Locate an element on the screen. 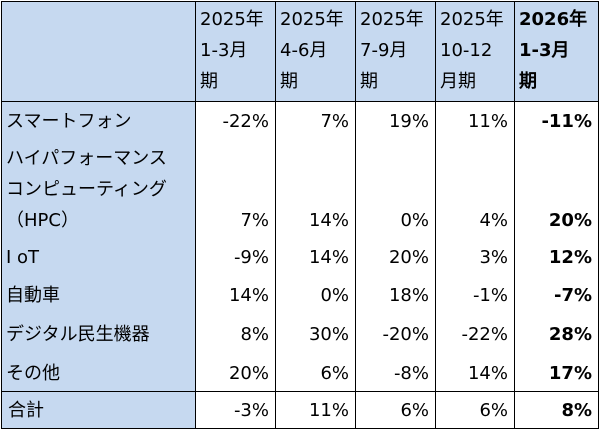 The image size is (600, 429). row-label: ハイパフォーマンス コンピューティング （HPC） is located at coordinates (98, 188).